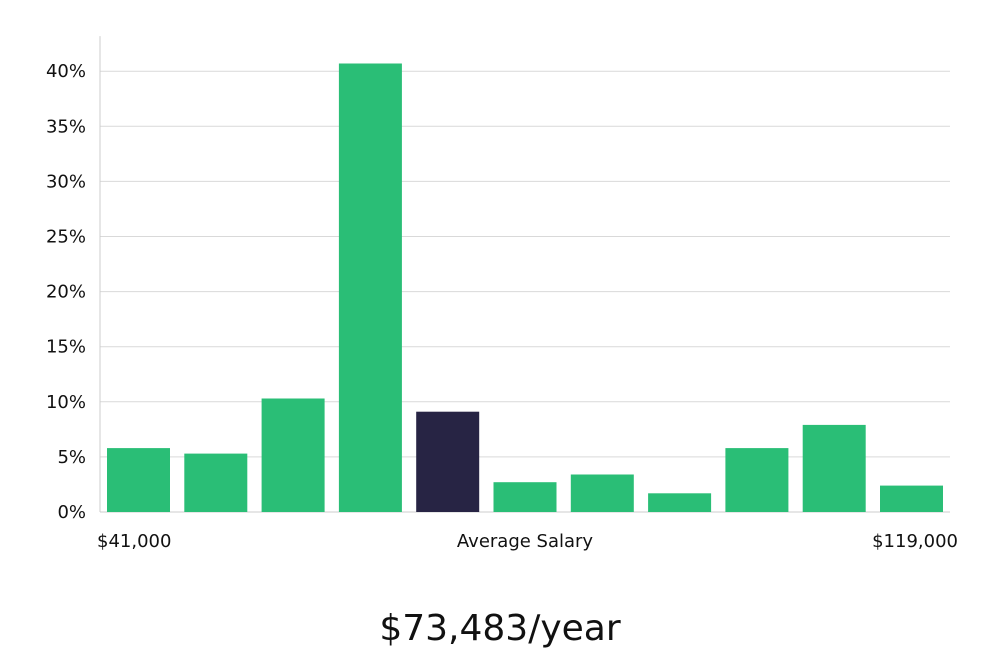  I want to click on y-tick-label: 25%, so click(66, 237).